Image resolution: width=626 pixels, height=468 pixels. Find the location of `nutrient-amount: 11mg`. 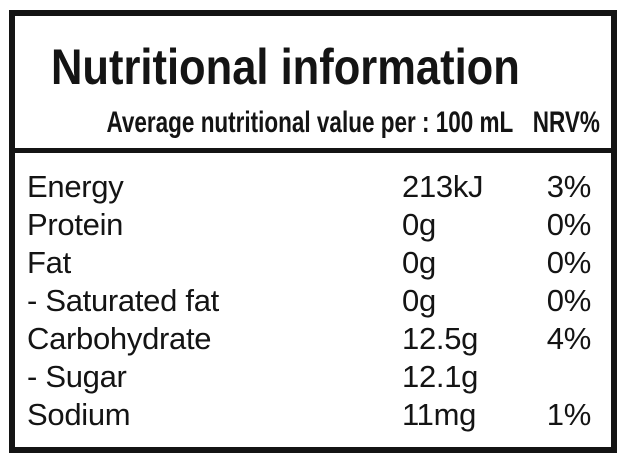

nutrient-amount: 11mg is located at coordinates (439, 414).